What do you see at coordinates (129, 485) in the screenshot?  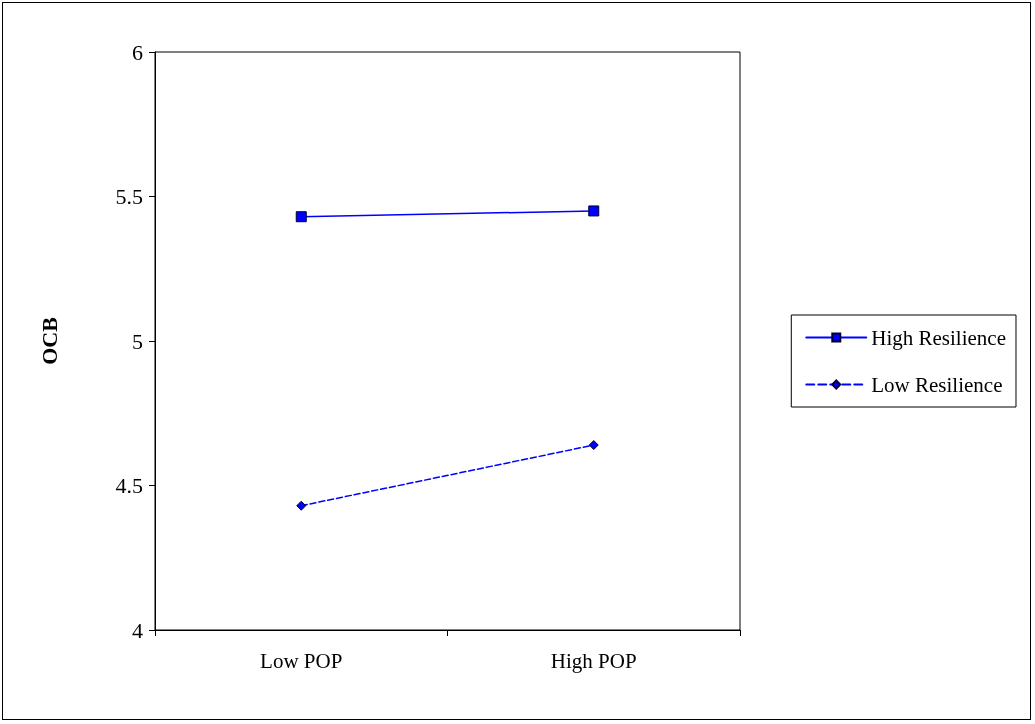 I see `y-tick-label: 4.5` at bounding box center [129, 485].